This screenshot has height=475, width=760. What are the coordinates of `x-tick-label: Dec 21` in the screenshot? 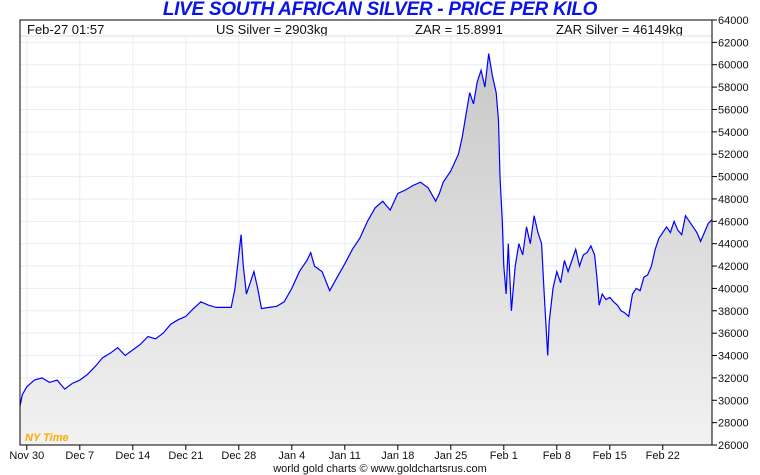 It's located at (185, 456).